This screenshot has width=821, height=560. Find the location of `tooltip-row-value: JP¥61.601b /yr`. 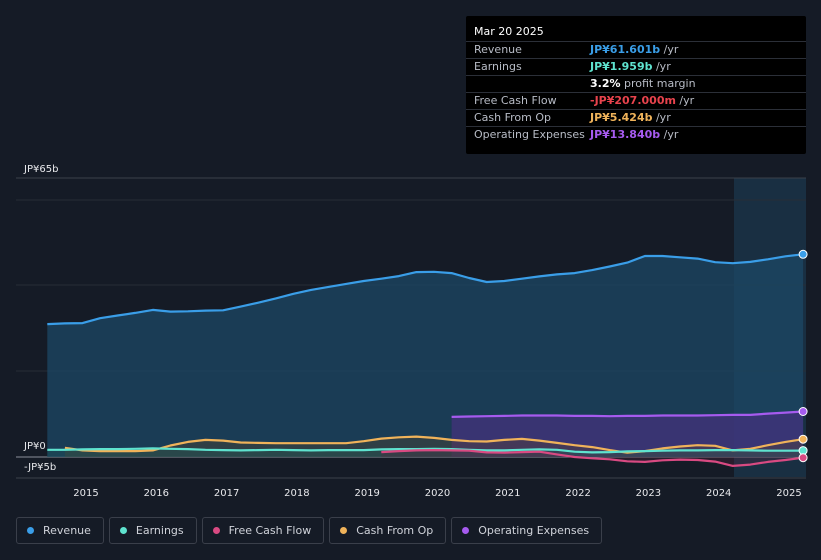

tooltip-row-value: JP¥61.601b /yr is located at coordinates (634, 49).